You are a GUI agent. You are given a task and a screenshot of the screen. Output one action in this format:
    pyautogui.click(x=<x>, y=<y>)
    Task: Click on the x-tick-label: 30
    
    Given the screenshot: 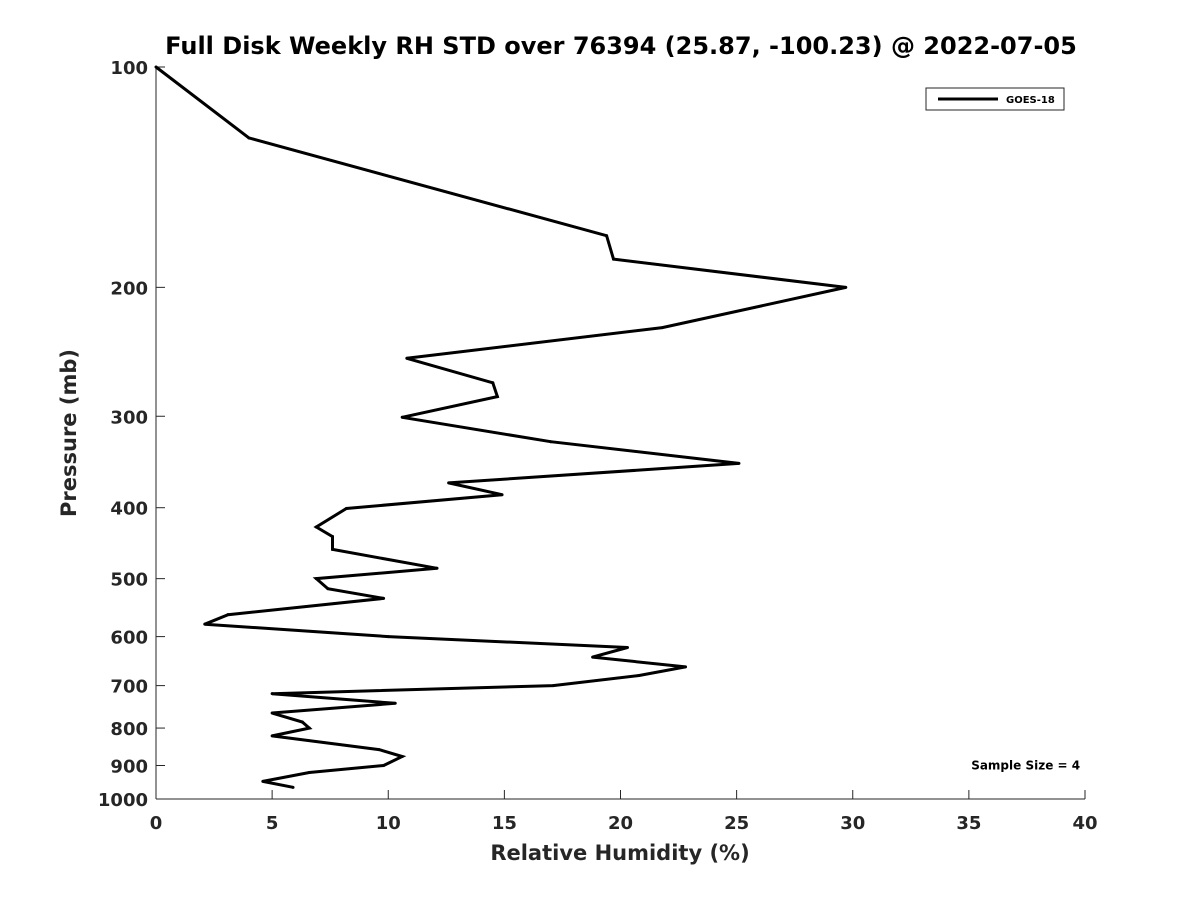 What is the action you would take?
    pyautogui.click(x=852, y=823)
    